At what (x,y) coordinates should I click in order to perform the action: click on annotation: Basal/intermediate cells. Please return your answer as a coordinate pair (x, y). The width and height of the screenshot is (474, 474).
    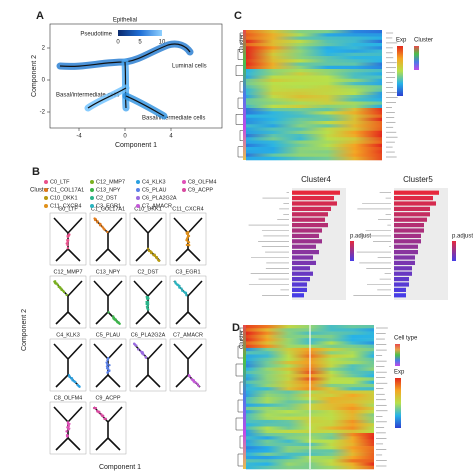
    Looking at the image, I should click on (173, 119).